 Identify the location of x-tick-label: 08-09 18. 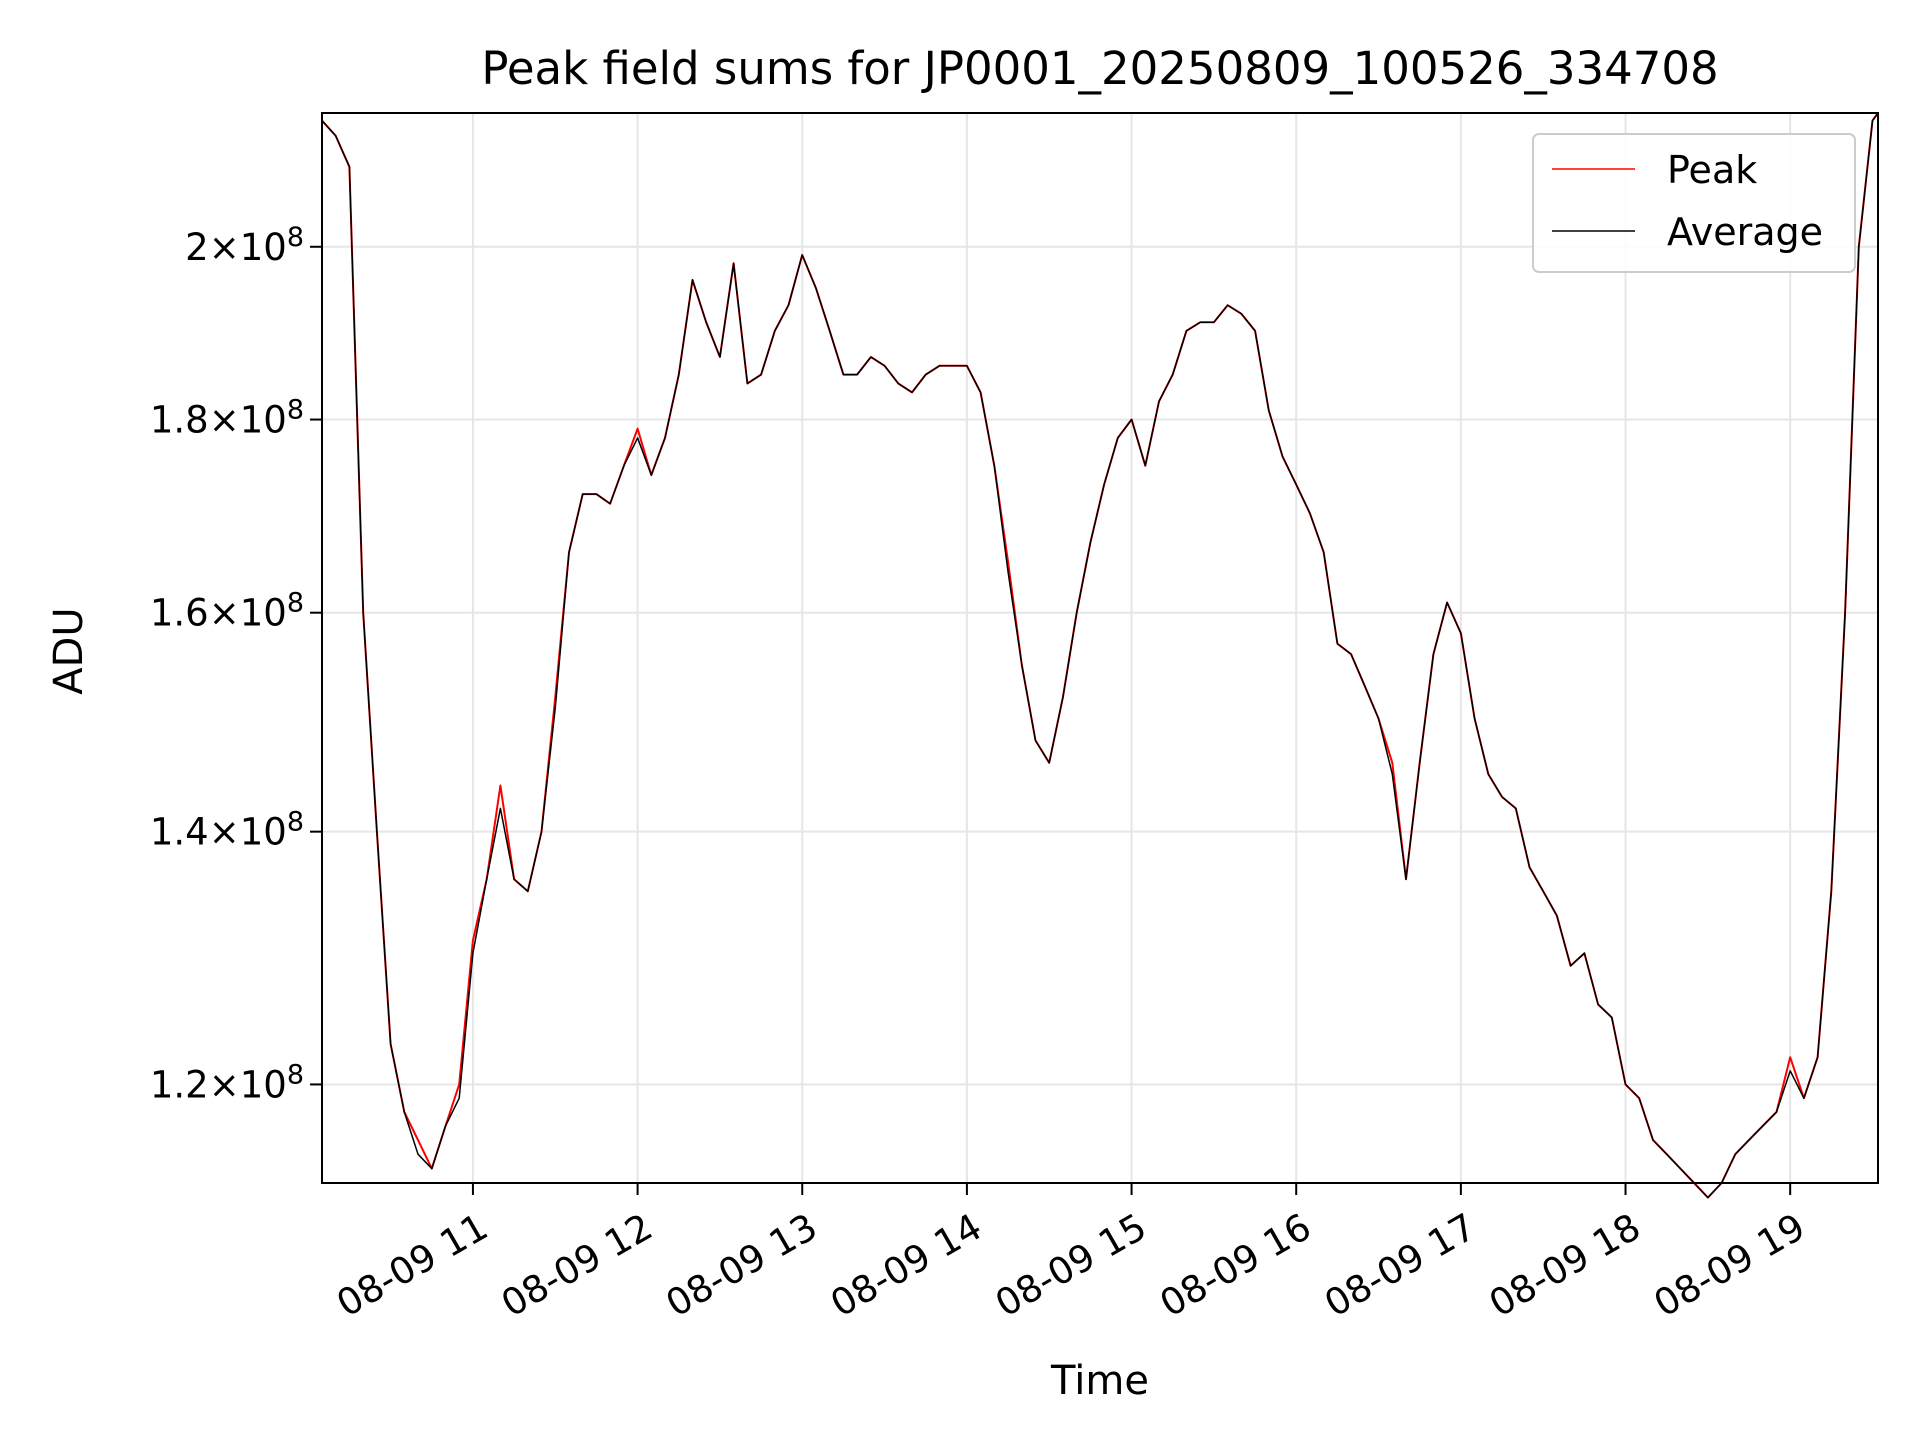
(1565, 1265).